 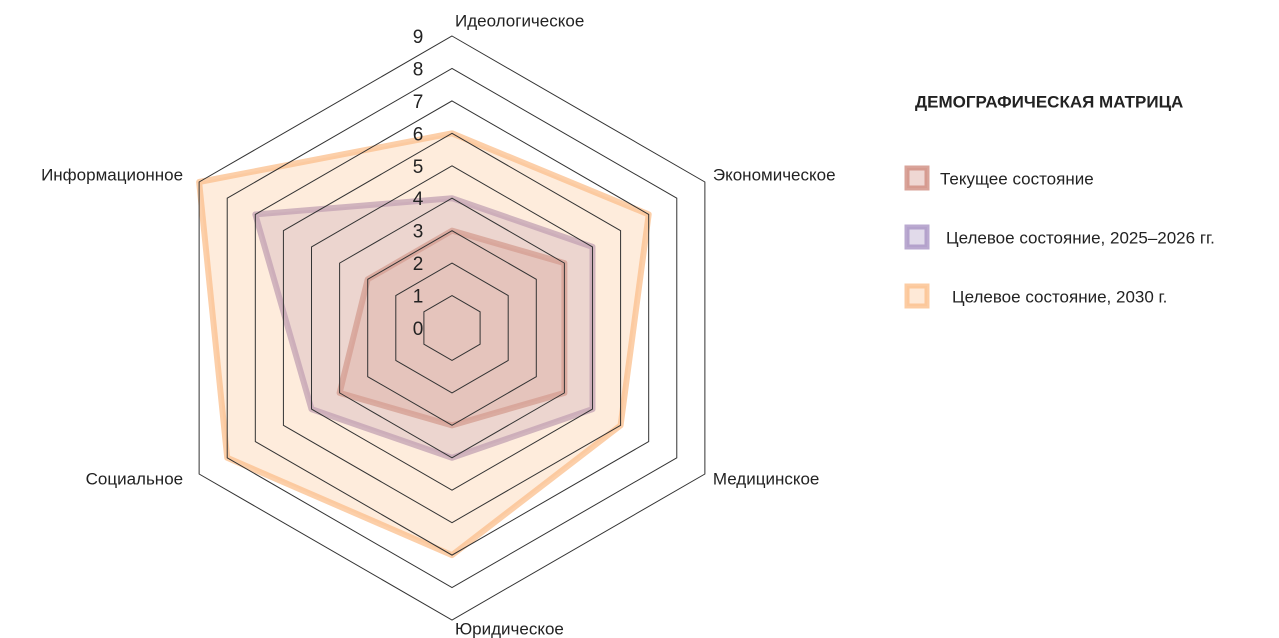 I want to click on category-label: Юридическое, so click(x=509, y=628).